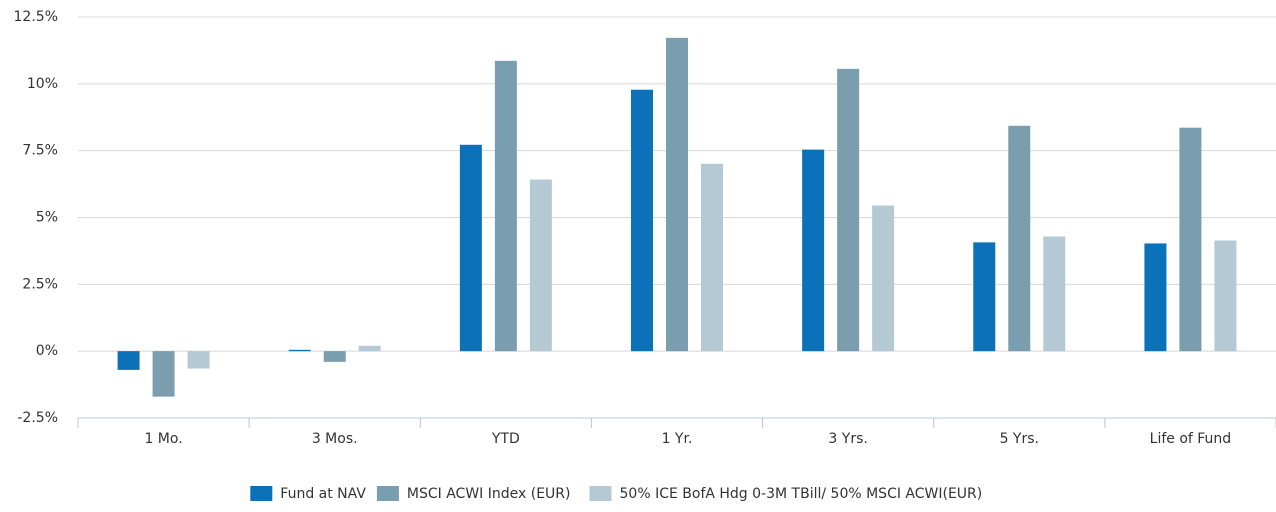  Describe the element at coordinates (1019, 439) in the screenshot. I see `x-tick-label: 5 Yrs.` at that location.